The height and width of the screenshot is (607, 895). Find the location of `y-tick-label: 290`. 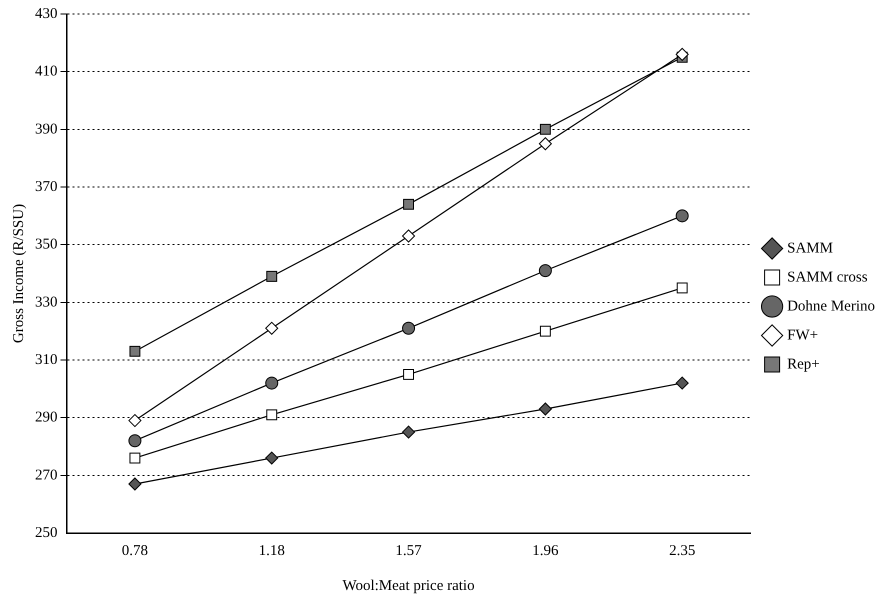

y-tick-label: 290 is located at coordinates (46, 418).